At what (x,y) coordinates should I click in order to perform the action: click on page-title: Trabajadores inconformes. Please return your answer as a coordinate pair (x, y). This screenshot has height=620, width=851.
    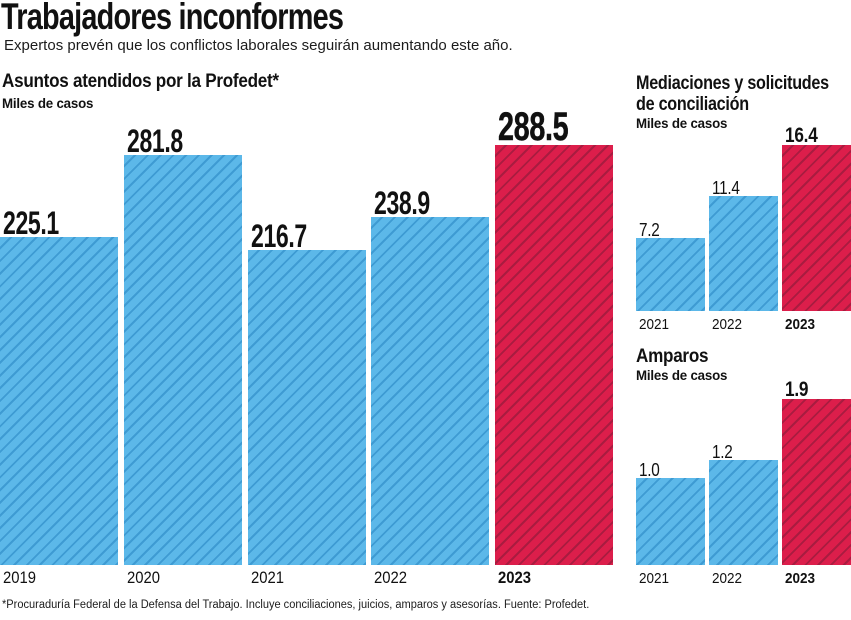
    Looking at the image, I should click on (172, 18).